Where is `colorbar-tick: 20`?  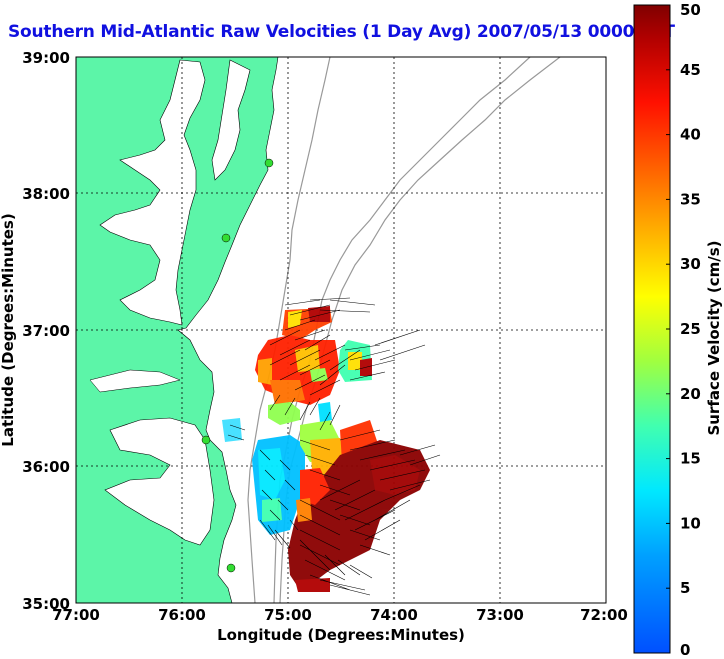
colorbar-tick: 20 is located at coordinates (690, 394).